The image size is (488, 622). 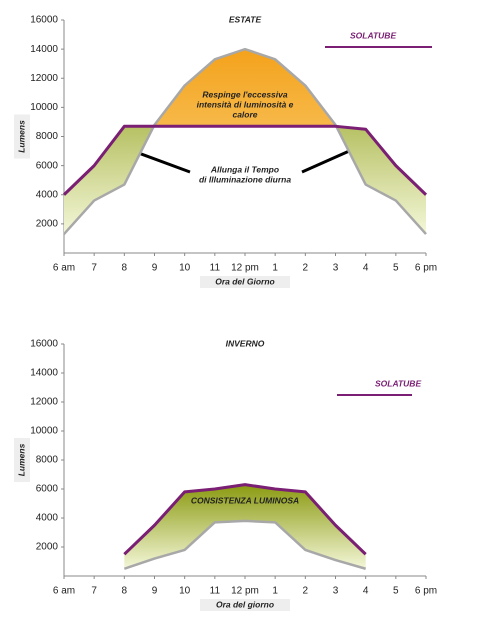 I want to click on x-axis-label: Ora del giorno, so click(x=245, y=604).